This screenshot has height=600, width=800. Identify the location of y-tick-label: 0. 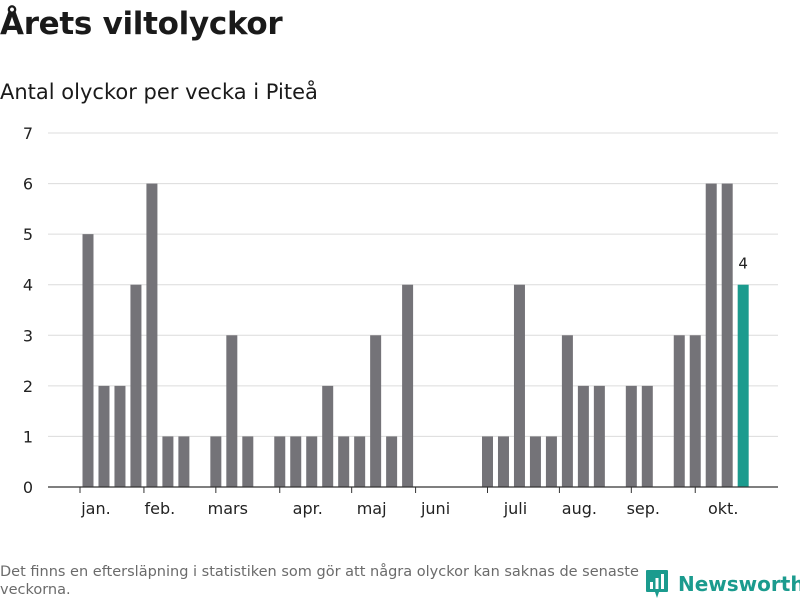
(28, 487).